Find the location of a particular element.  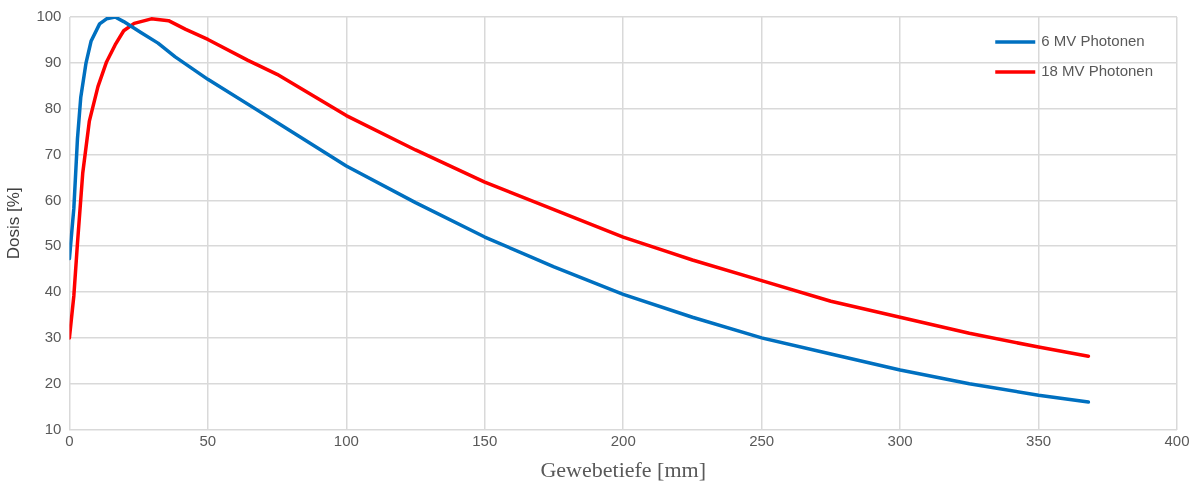

y-axis-title: Dosis [%] is located at coordinates (13, 223).